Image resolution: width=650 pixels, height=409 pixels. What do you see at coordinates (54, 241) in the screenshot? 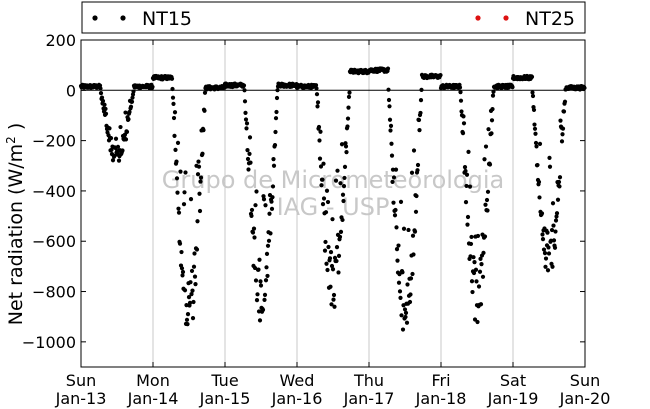
I see `y-tick-label: −600` at bounding box center [54, 241].